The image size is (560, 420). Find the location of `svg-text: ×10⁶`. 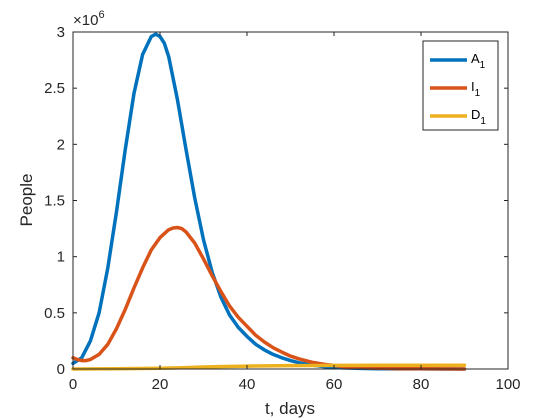

svg-text: ×10⁶ is located at coordinates (89, 19).